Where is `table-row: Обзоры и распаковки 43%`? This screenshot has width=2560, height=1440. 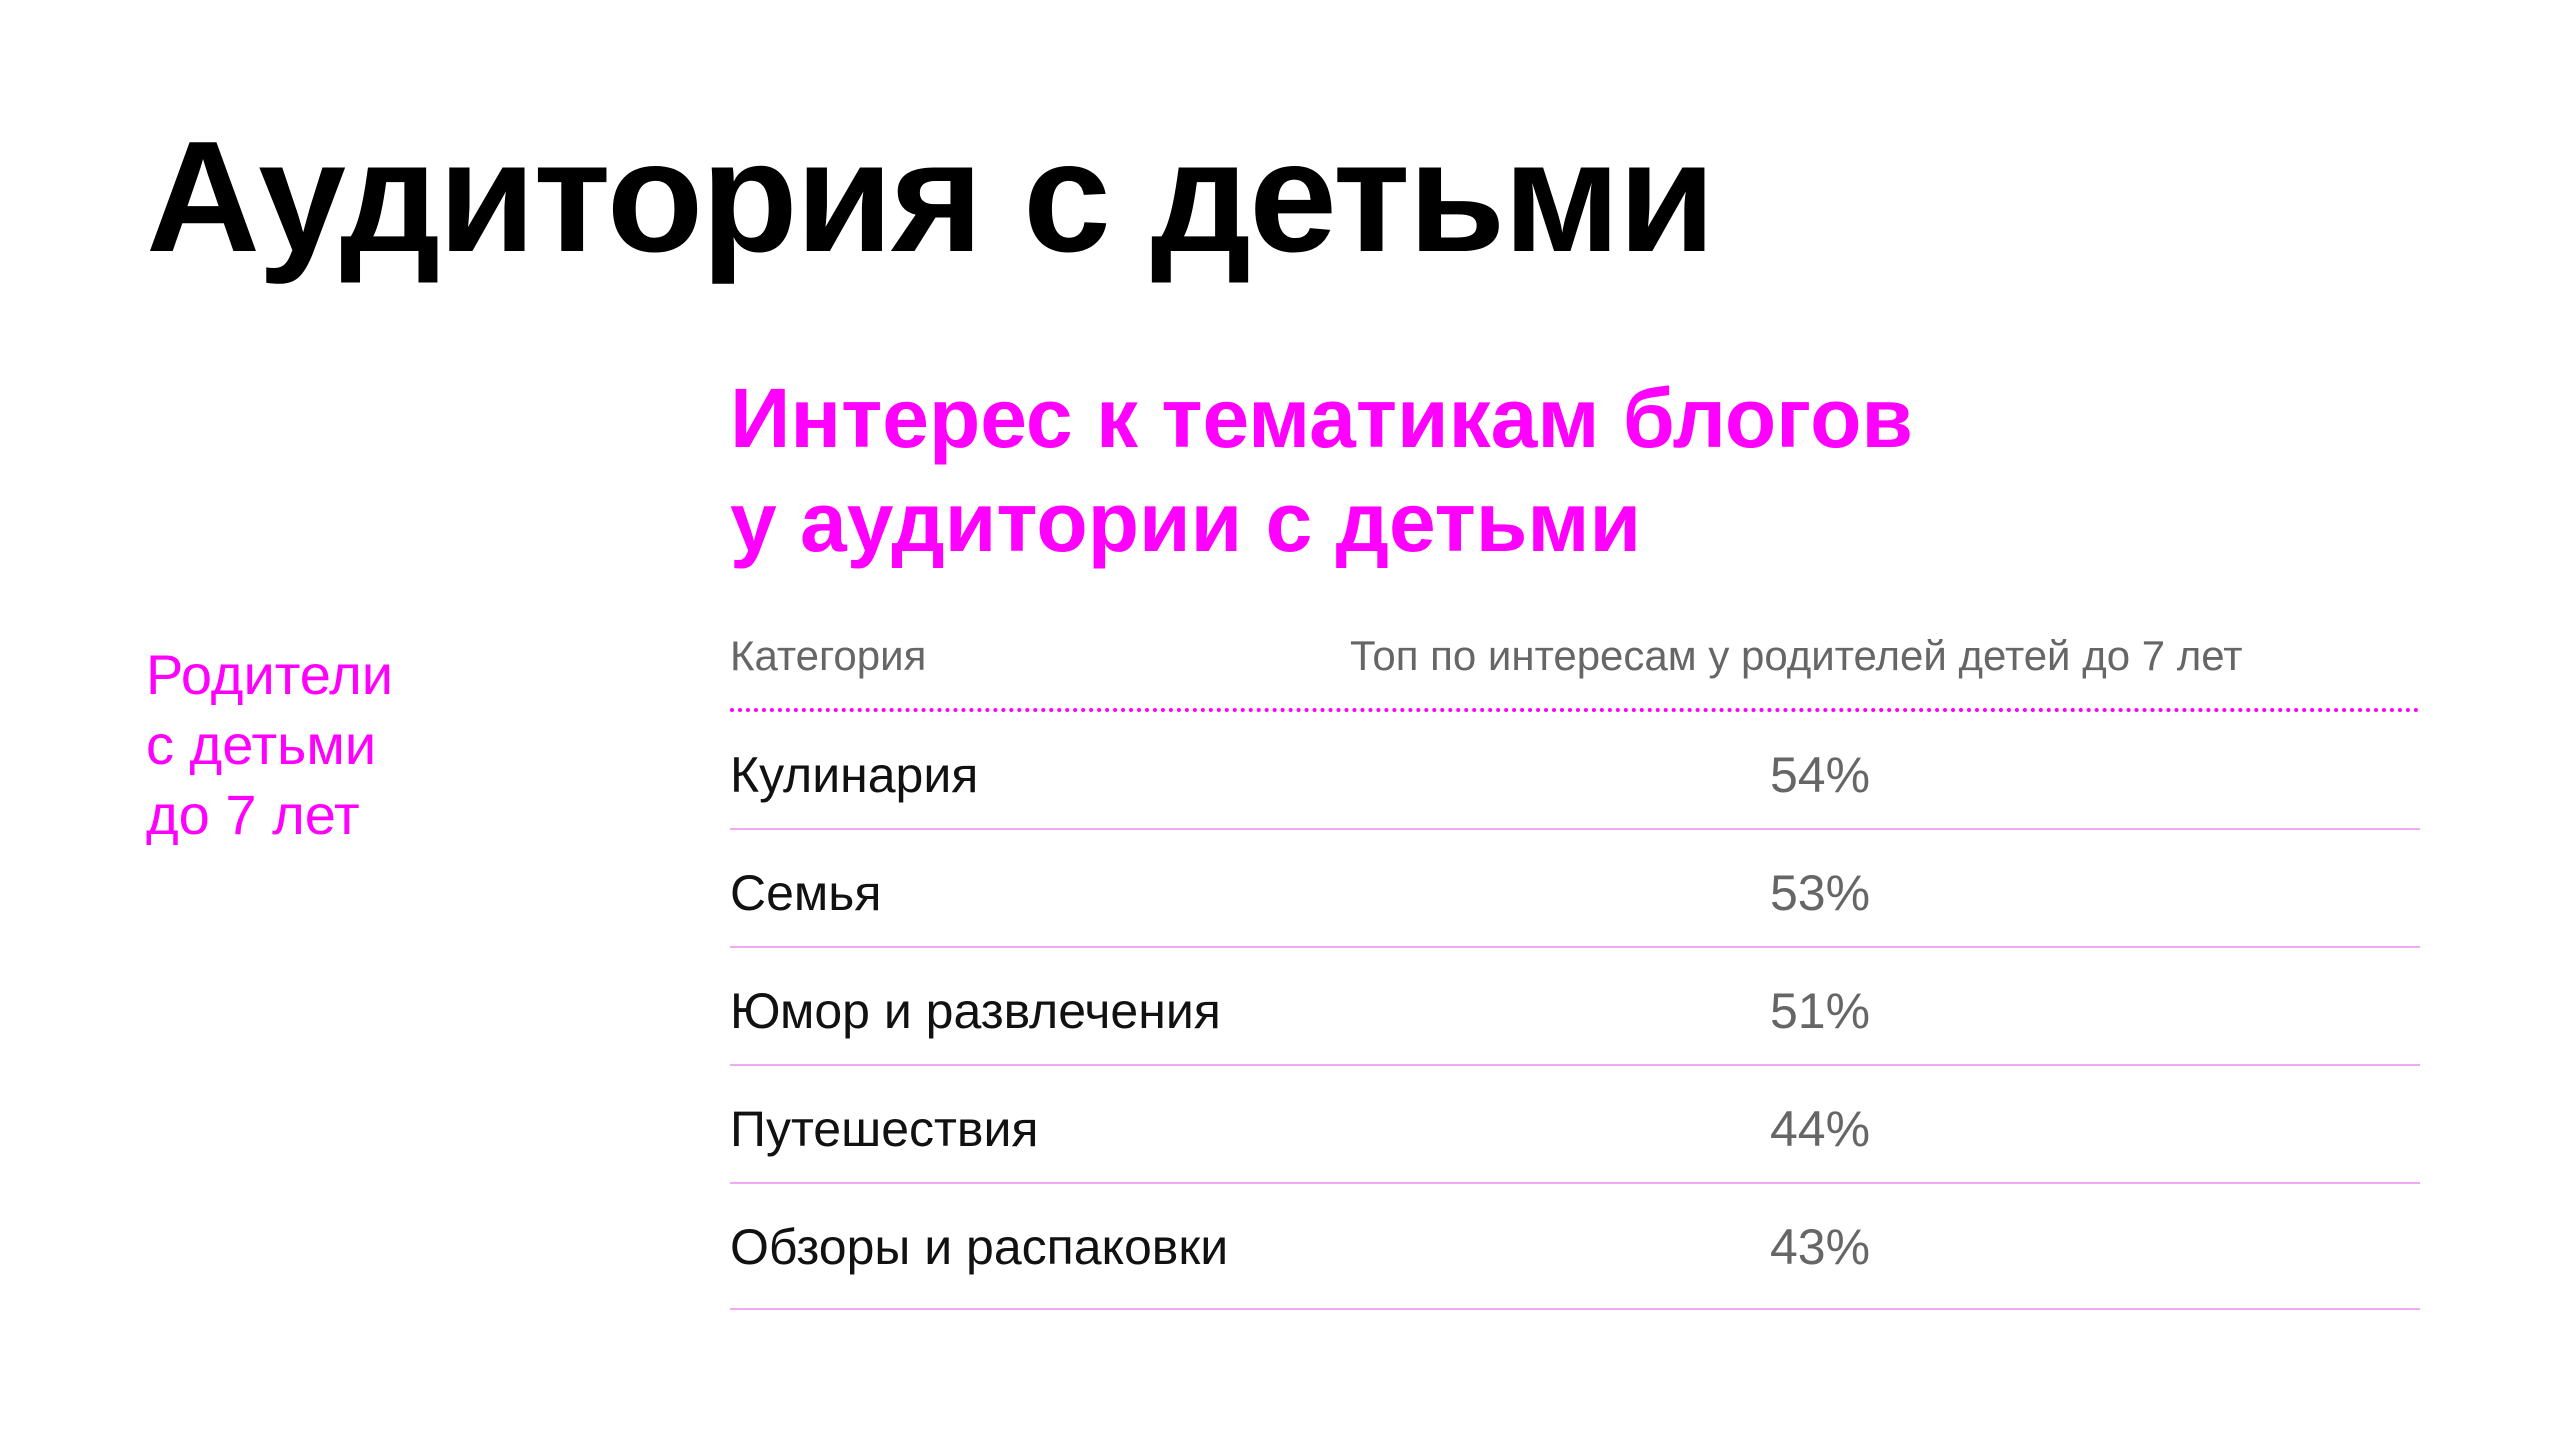 table-row: Обзоры и распаковки 43% is located at coordinates (1575, 1247).